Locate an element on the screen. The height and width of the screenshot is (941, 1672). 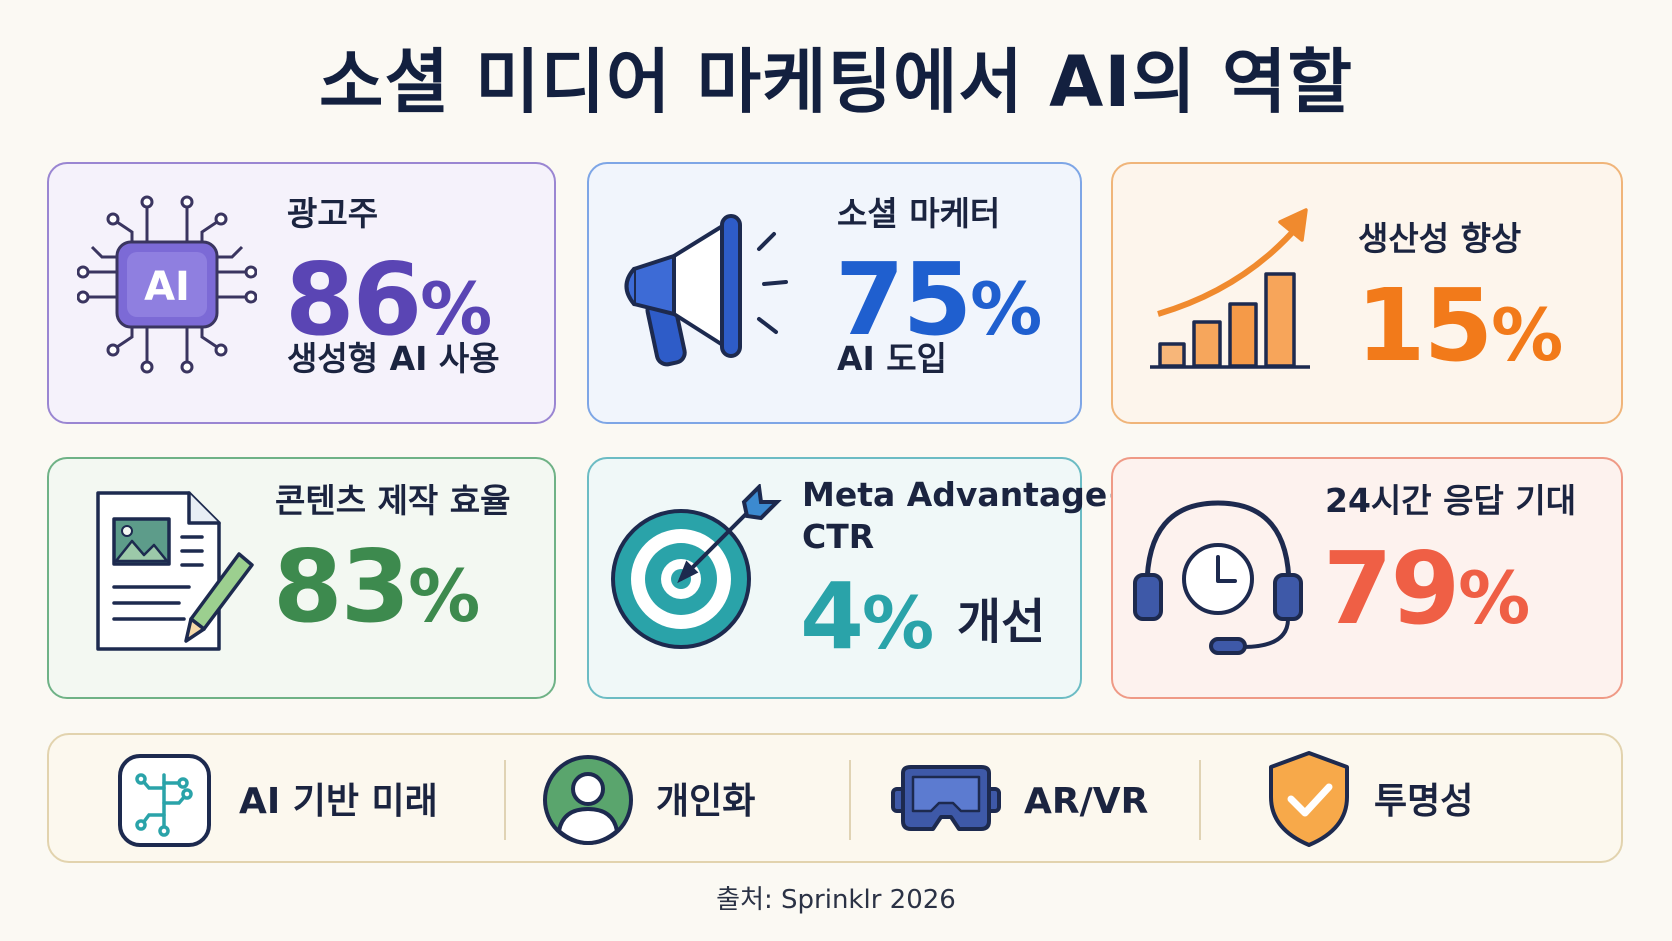
stat-card-24h-response: 24시간 응답 기대 79% is located at coordinates (1367, 578).